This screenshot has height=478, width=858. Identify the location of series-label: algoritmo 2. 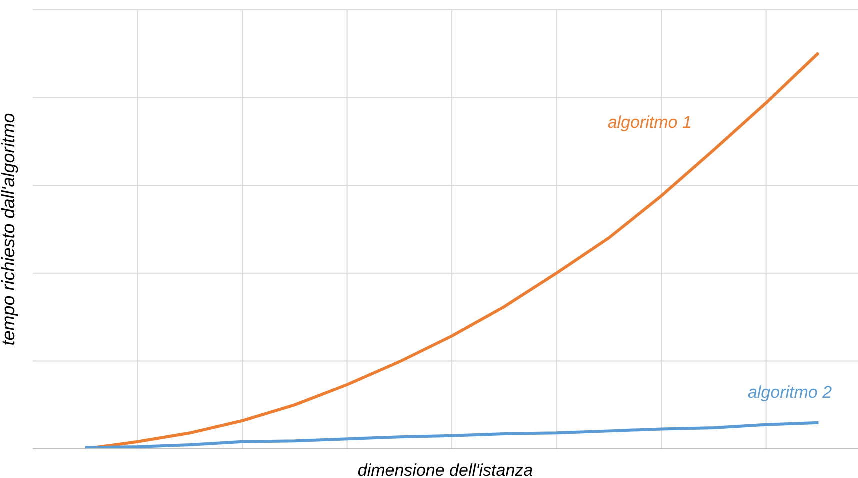
(790, 392).